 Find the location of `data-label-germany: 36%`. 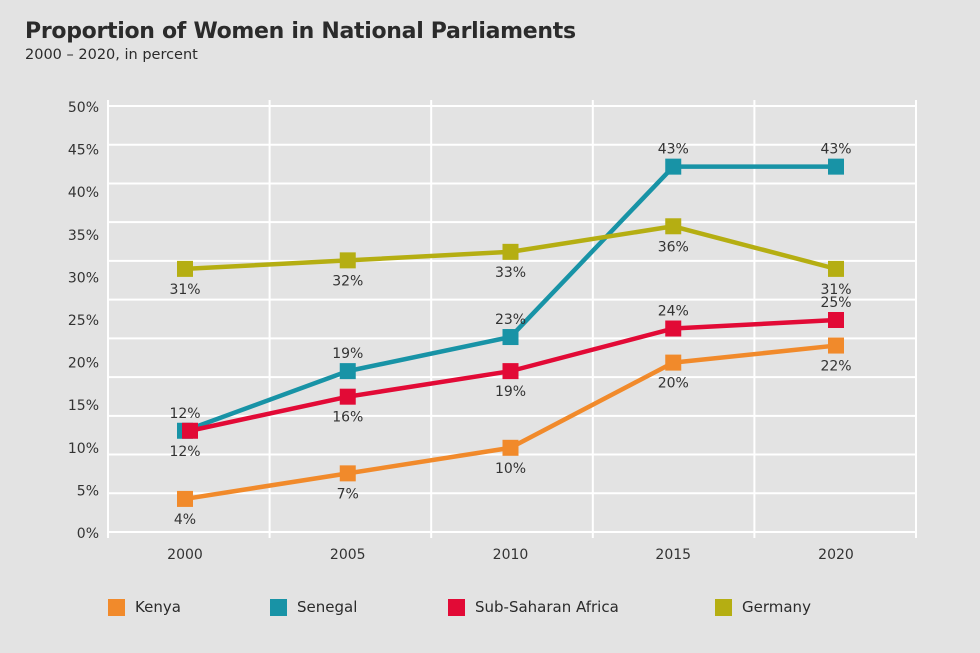

data-label-germany: 36% is located at coordinates (673, 247).